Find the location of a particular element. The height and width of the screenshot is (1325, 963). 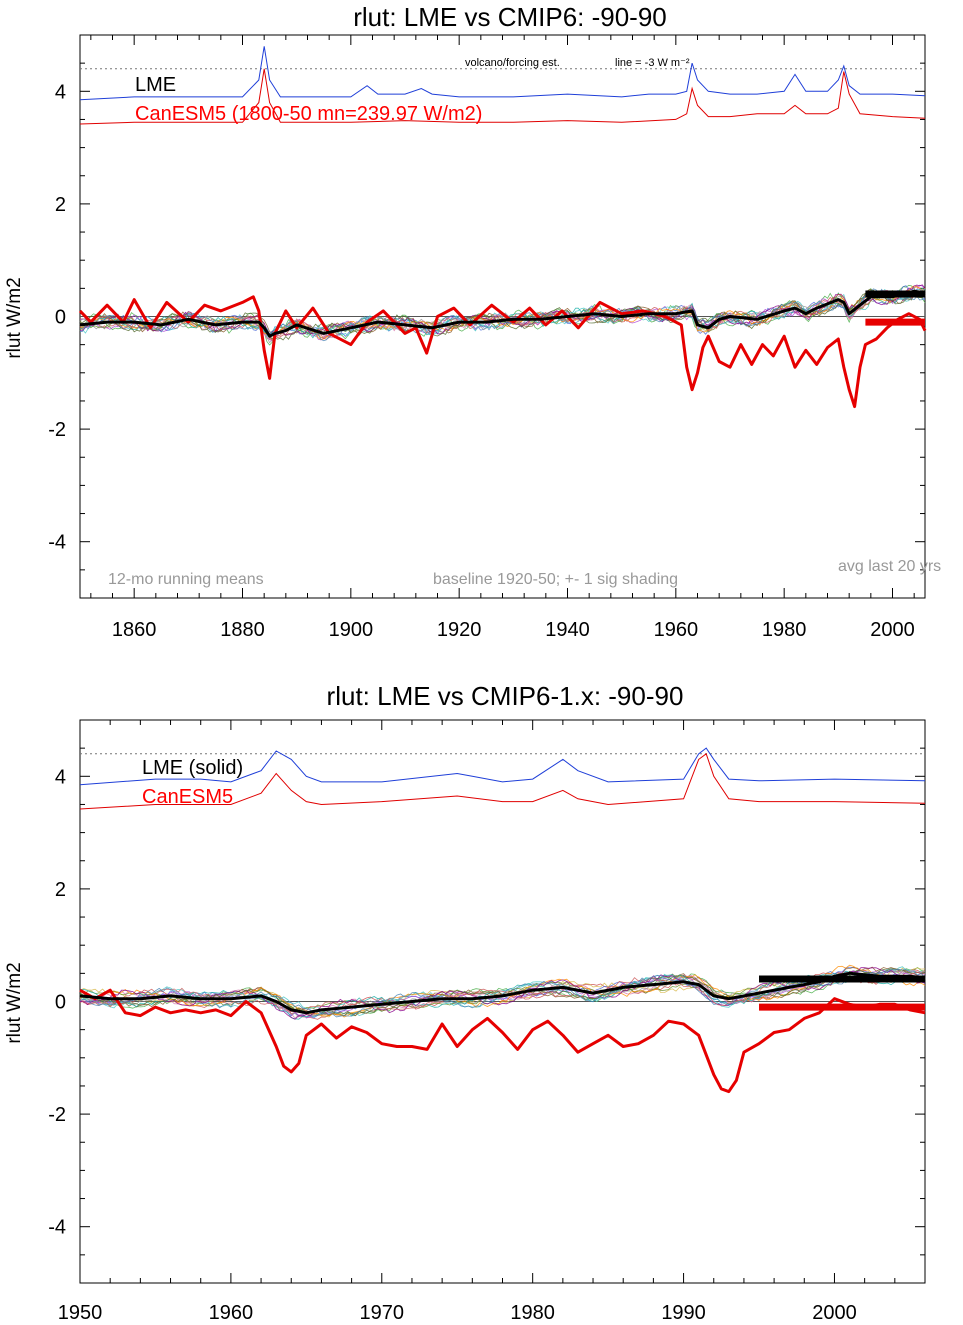

legend-lme-solid: LME (solid) is located at coordinates (192, 768).